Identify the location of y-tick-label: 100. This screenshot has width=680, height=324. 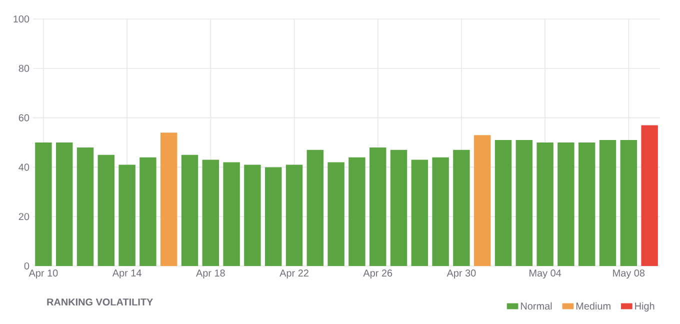
(22, 19).